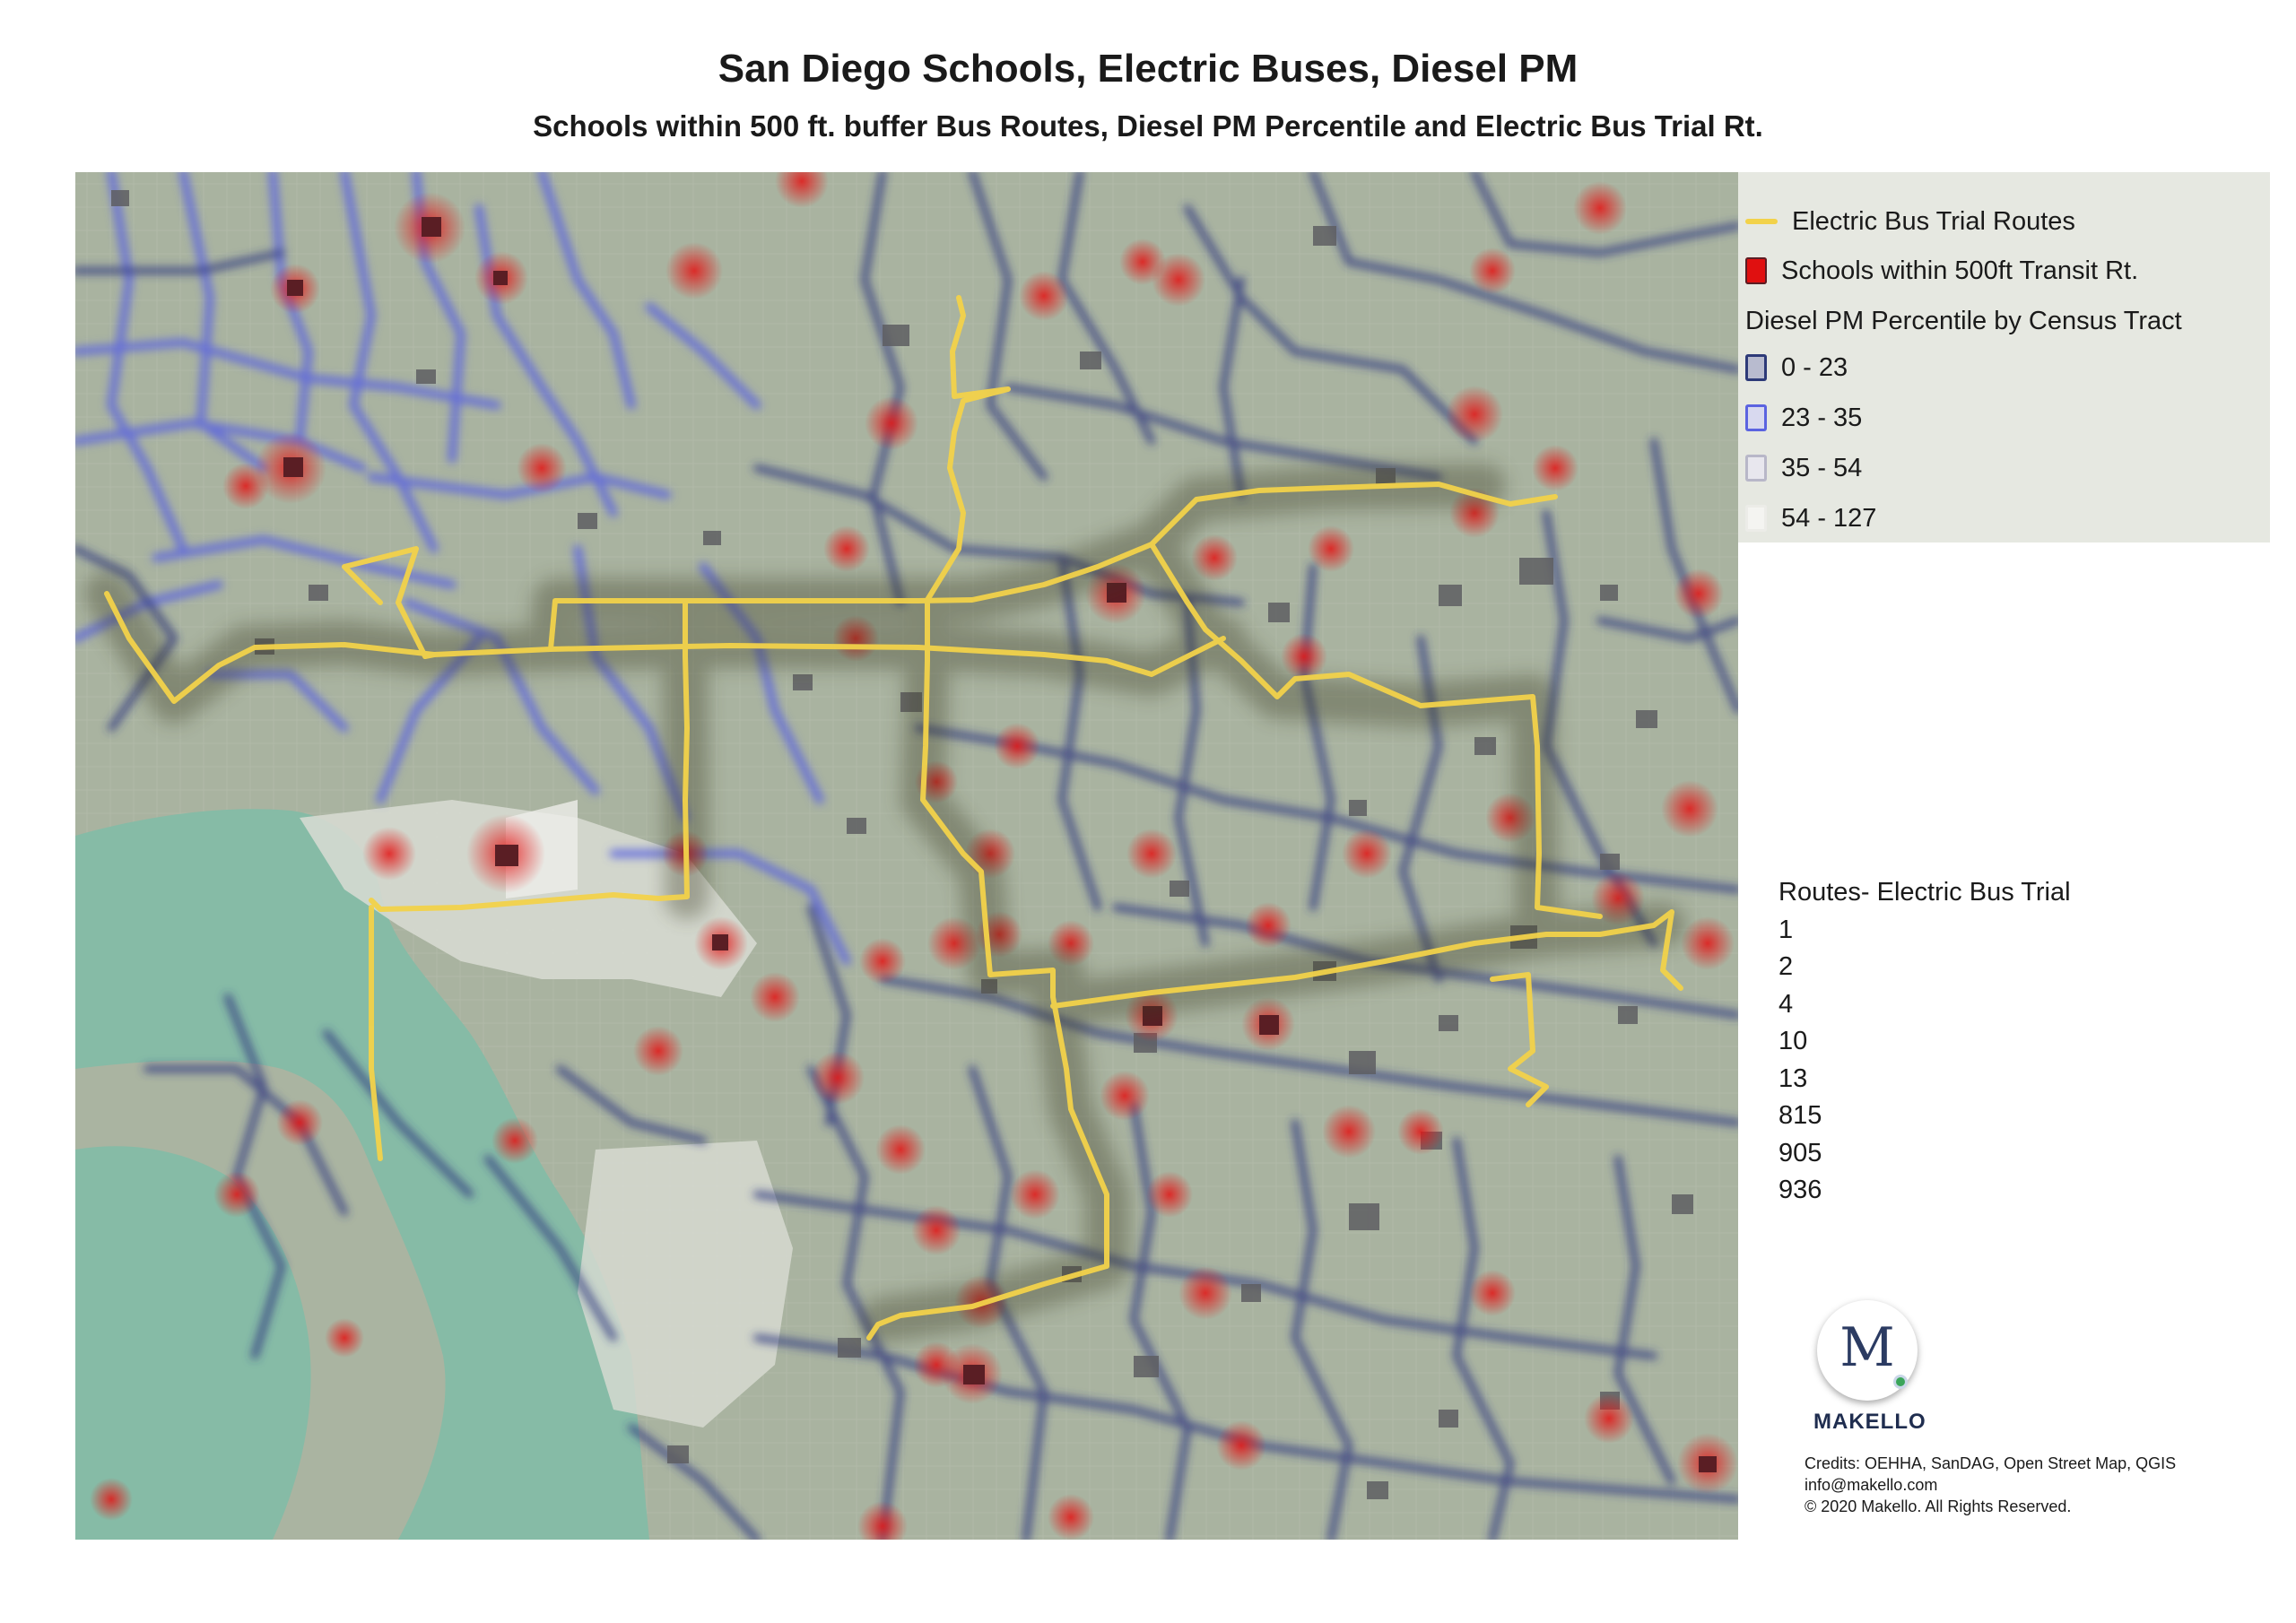  I want to click on legend-class-2-label: 35 - 54, so click(1822, 467).